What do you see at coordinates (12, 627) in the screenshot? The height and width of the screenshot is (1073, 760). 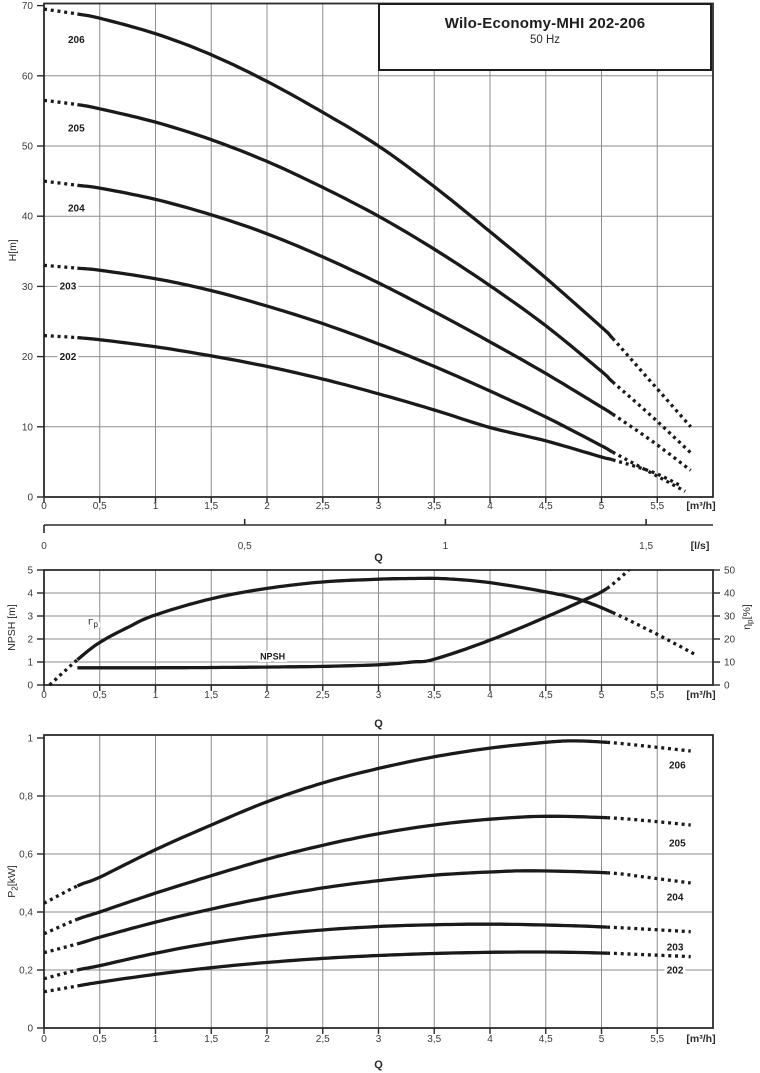 I see `svg-text: NPSH [m]` at bounding box center [12, 627].